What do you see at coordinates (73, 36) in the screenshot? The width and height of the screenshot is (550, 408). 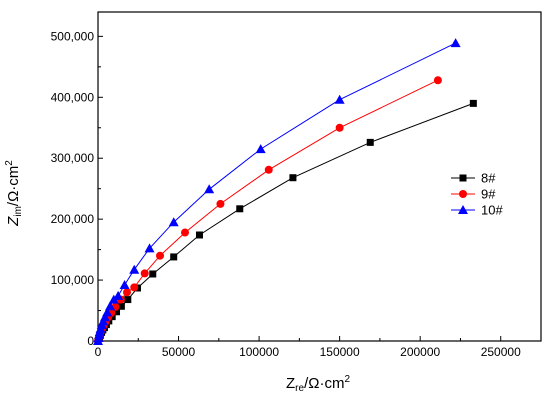 I see `y-tick-label: 500,000` at bounding box center [73, 36].